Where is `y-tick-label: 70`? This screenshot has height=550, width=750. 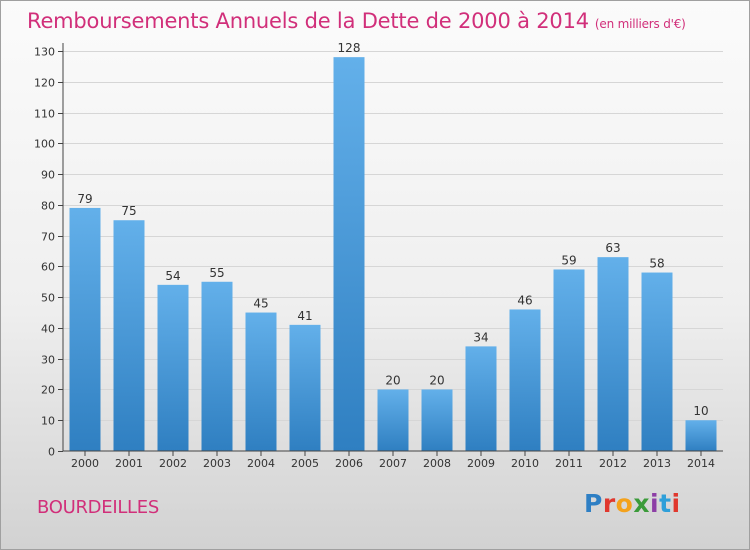
y-tick-label: 70 is located at coordinates (48, 237).